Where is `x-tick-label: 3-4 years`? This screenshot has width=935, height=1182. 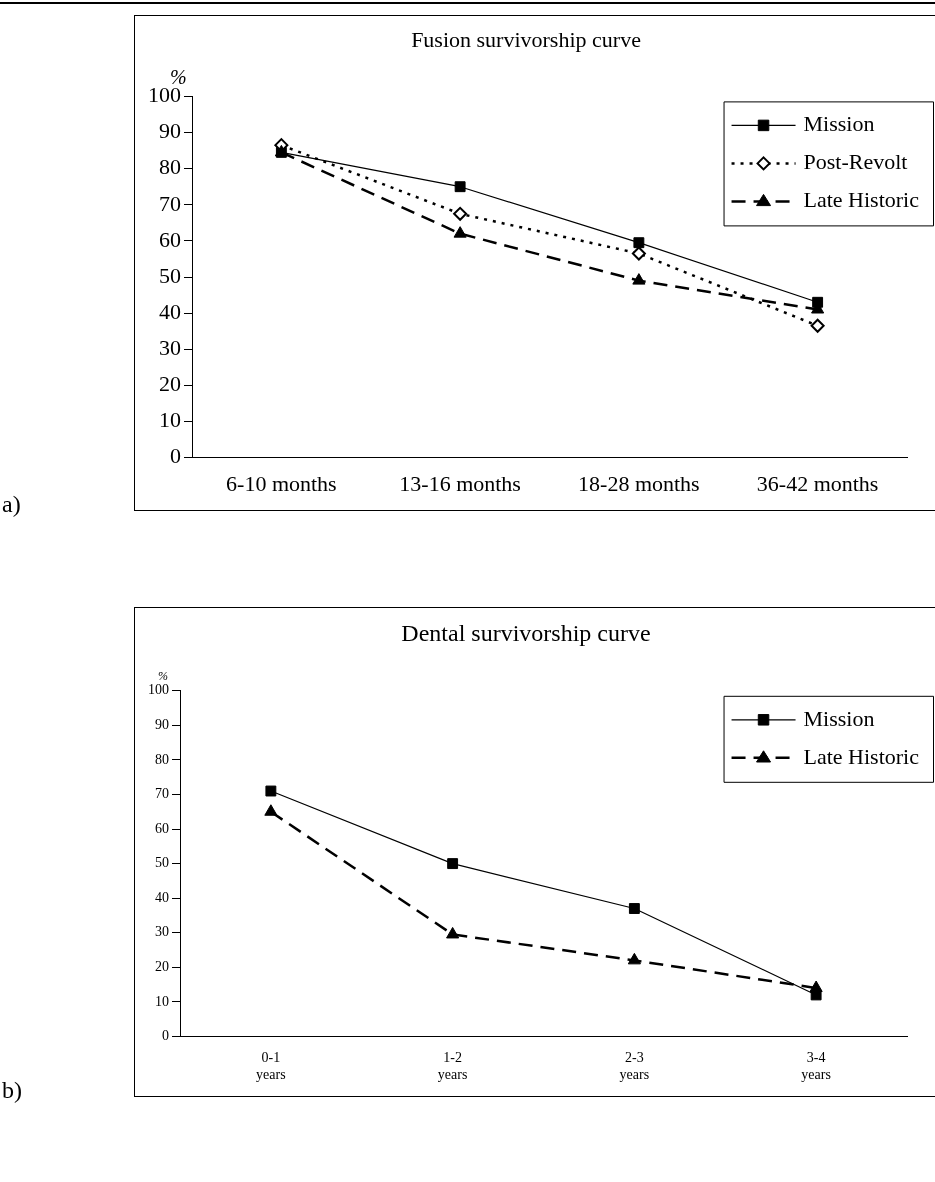
x-tick-label: 3-4 years is located at coordinates (816, 1066).